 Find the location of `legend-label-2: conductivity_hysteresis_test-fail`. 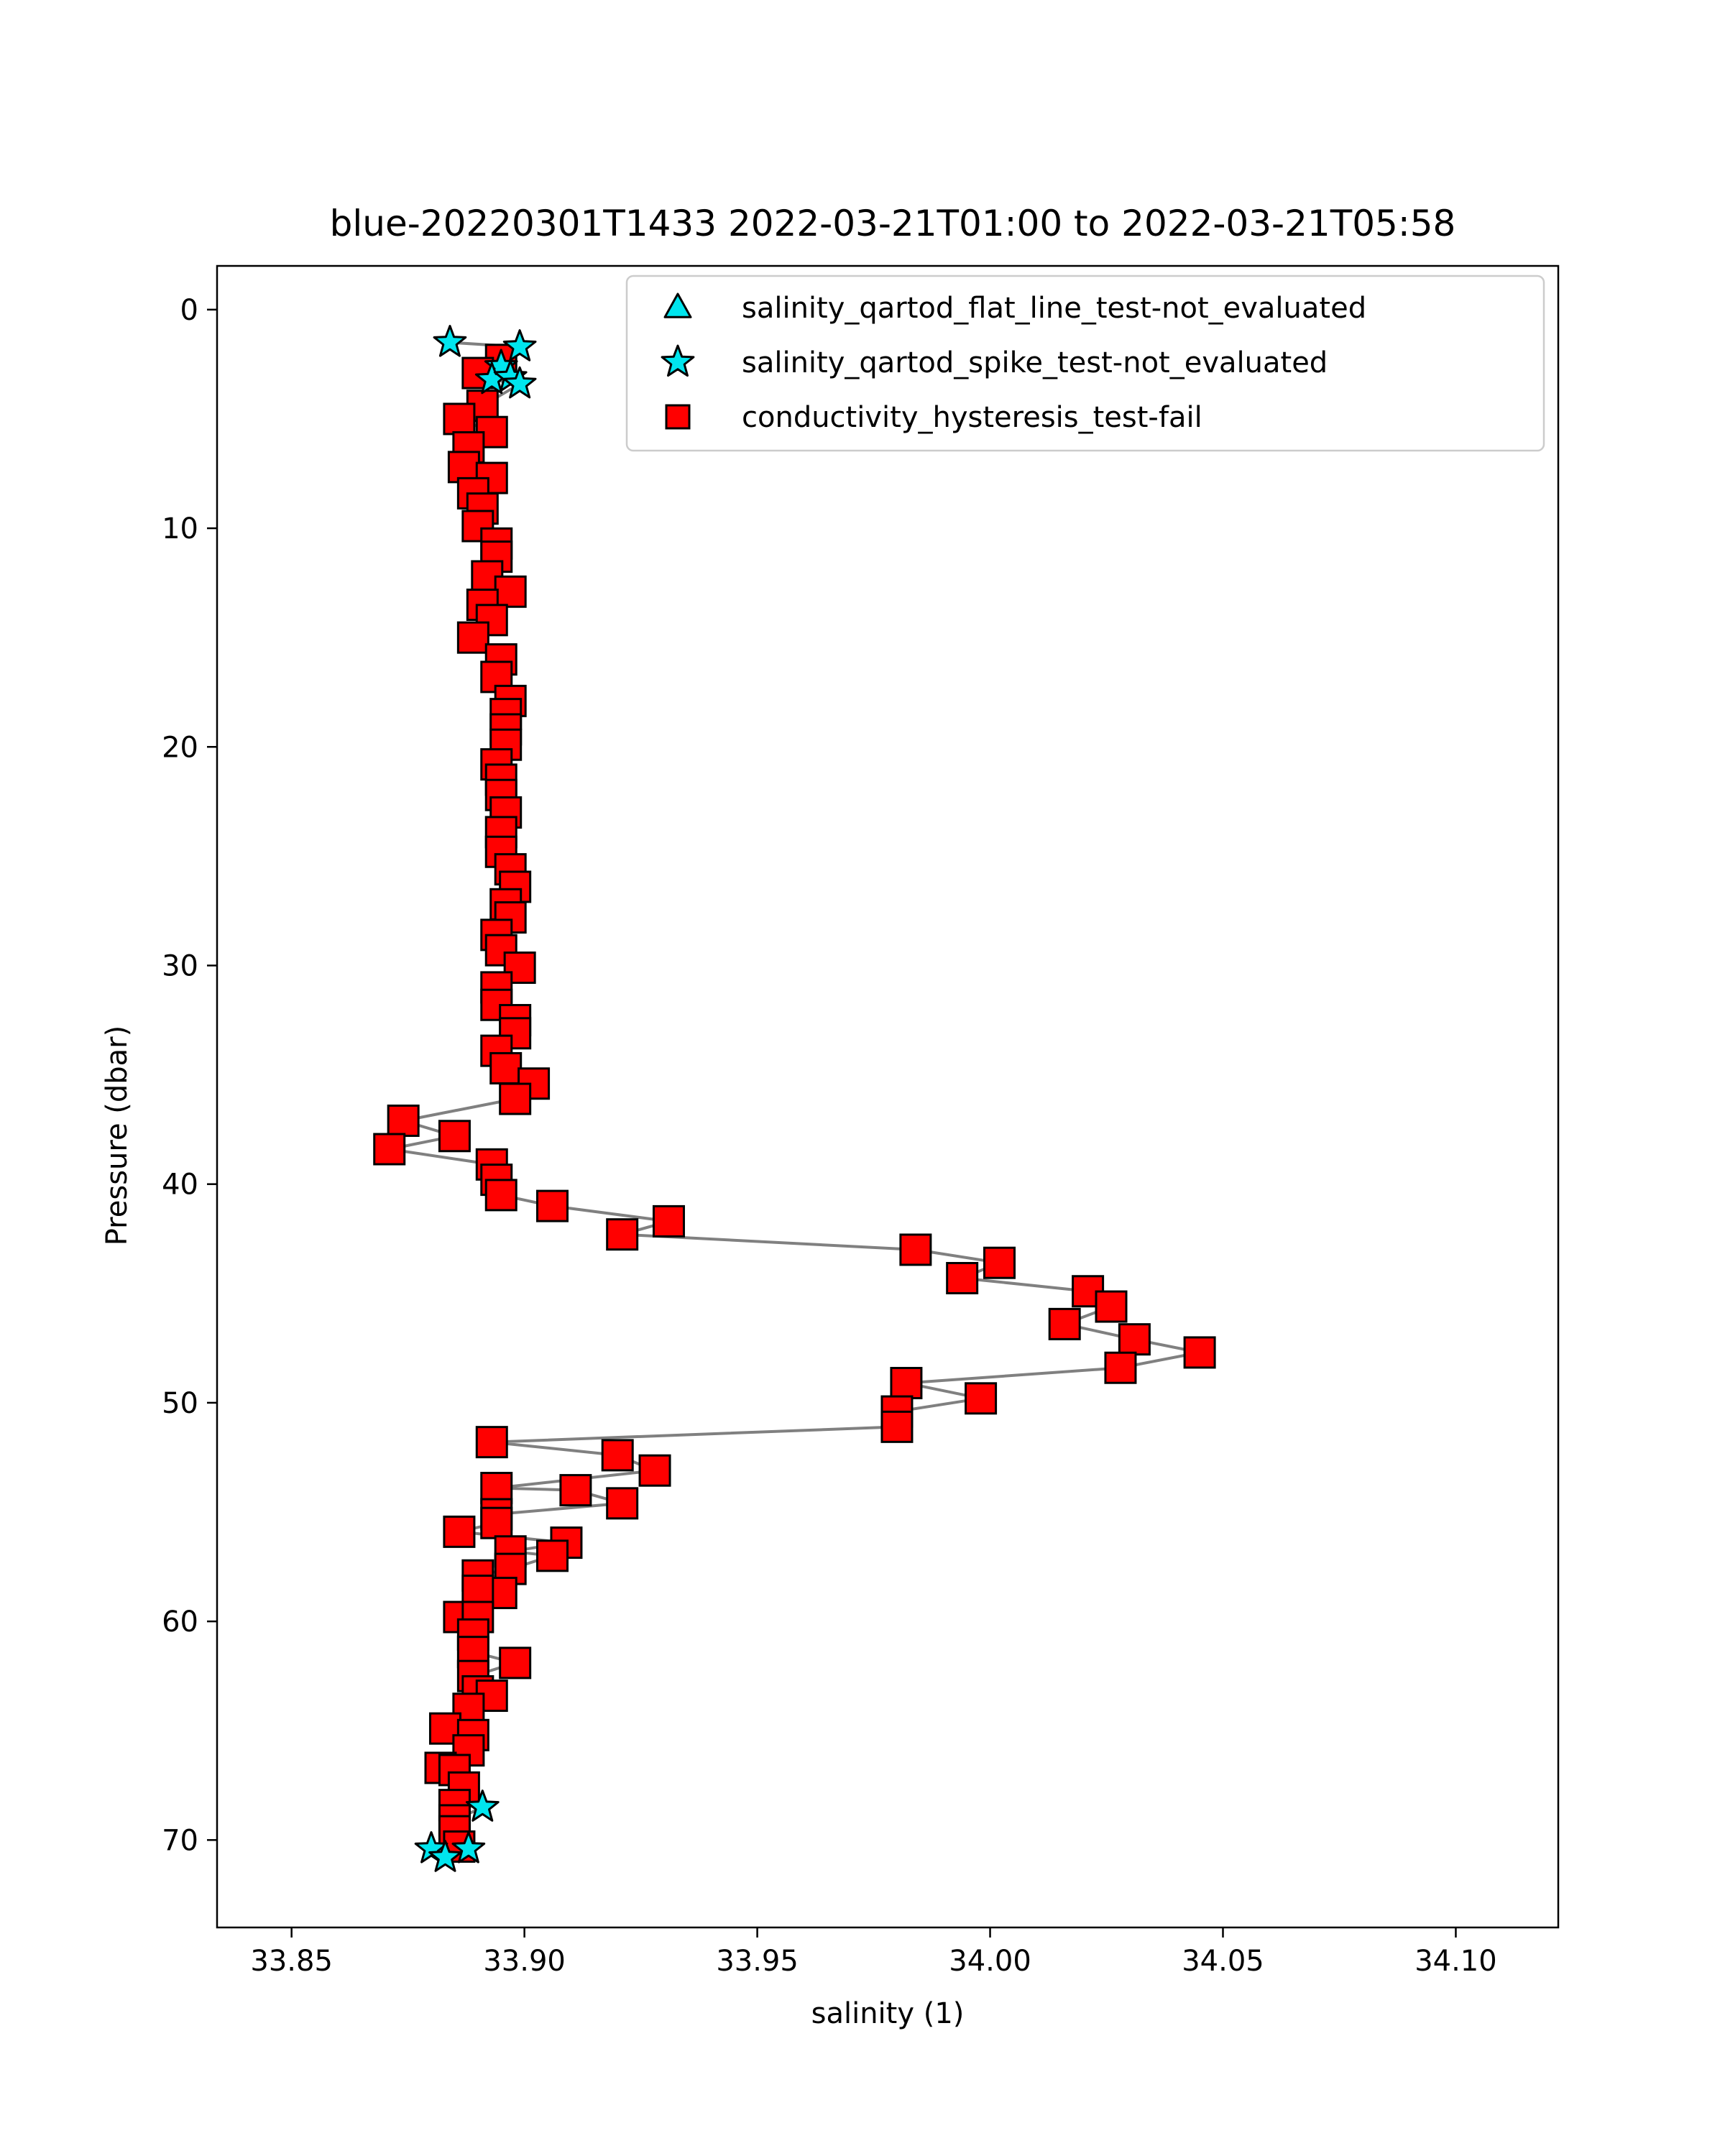

legend-label-2: conductivity_hysteresis_test-fail is located at coordinates (972, 417).